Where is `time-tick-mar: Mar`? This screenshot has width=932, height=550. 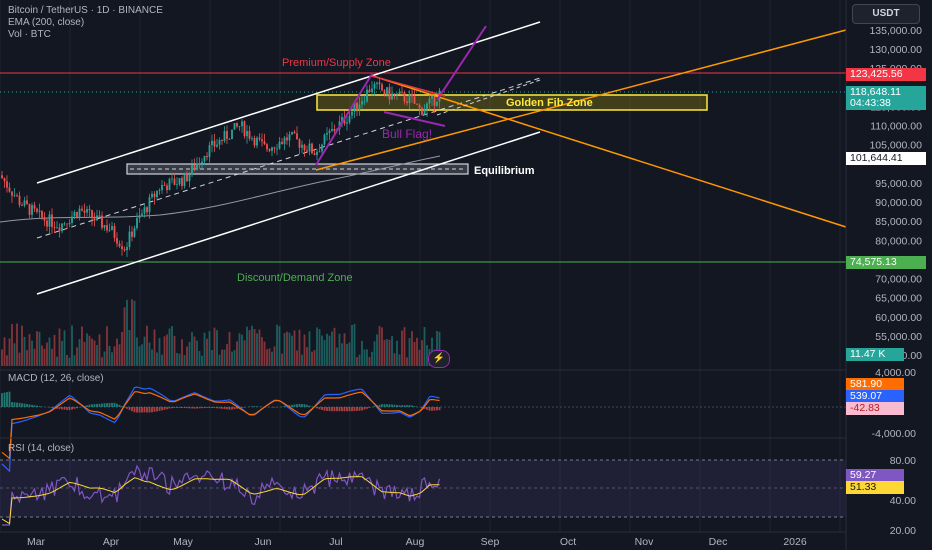
time-tick-mar: Mar is located at coordinates (36, 542).